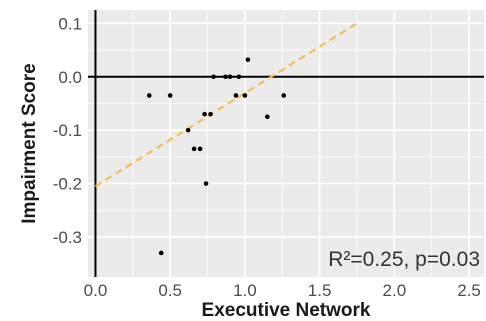  Describe the element at coordinates (282, 290) in the screenshot. I see `x-tick-labels: 0.0 0.5 1.0 1.5 2.0 2.5` at that location.